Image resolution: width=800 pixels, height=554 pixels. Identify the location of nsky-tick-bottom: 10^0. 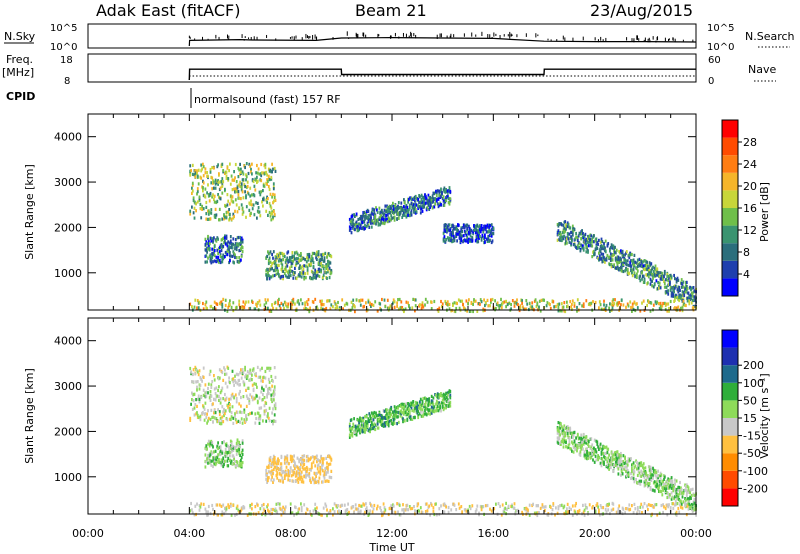
(63, 47).